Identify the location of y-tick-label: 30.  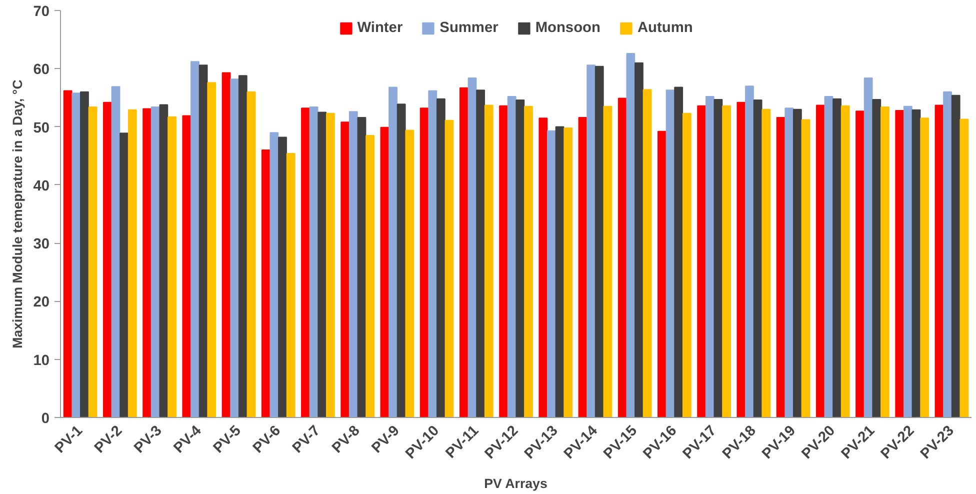
(41, 244).